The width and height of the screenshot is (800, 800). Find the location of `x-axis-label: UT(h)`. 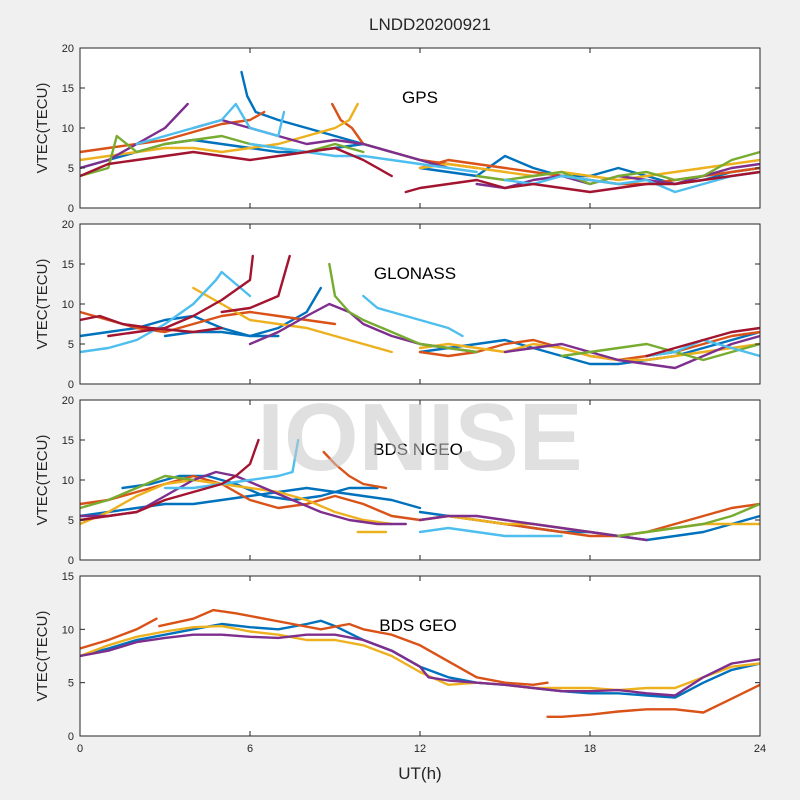

x-axis-label: UT(h) is located at coordinates (419, 773).